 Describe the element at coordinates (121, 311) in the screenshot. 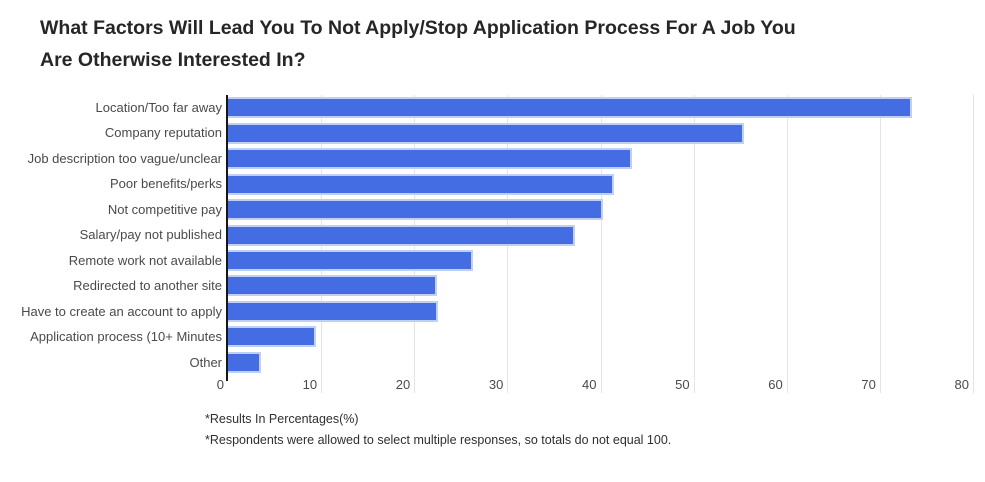

I see `category-label-have-to-create-an-account-to-apply: Have to create an account to apply` at that location.